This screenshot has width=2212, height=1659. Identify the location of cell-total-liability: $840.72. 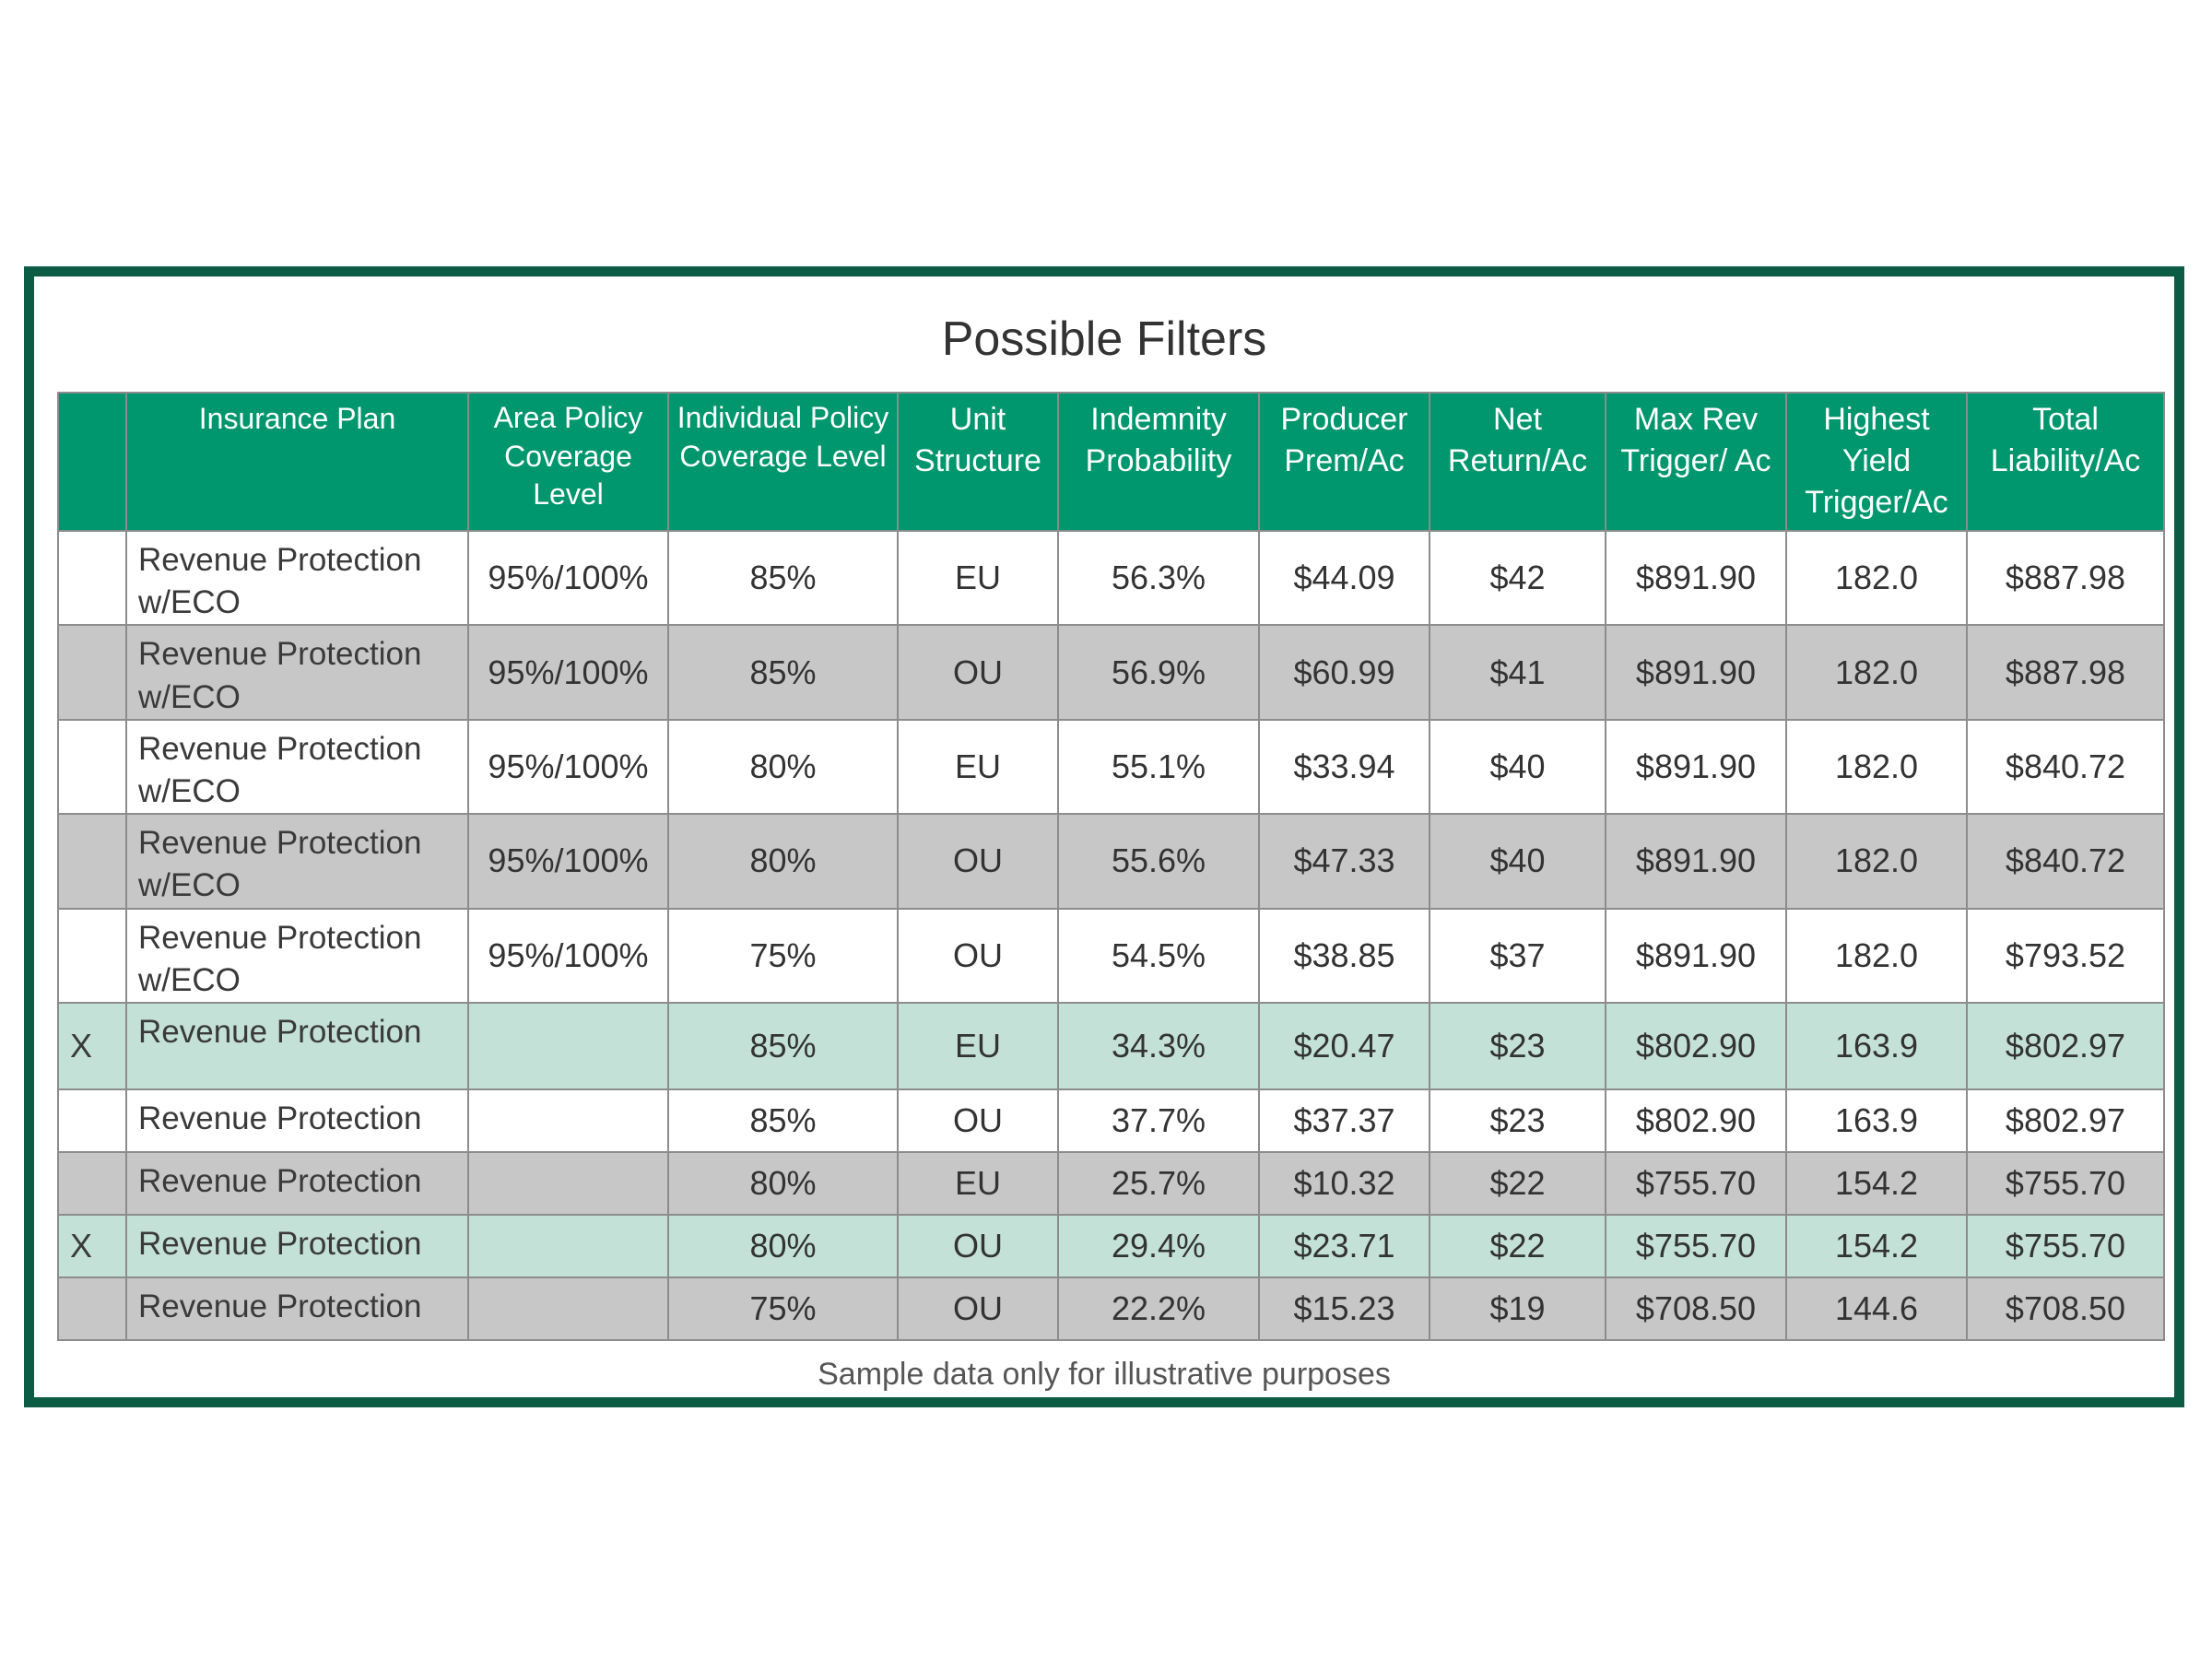
(2065, 767).